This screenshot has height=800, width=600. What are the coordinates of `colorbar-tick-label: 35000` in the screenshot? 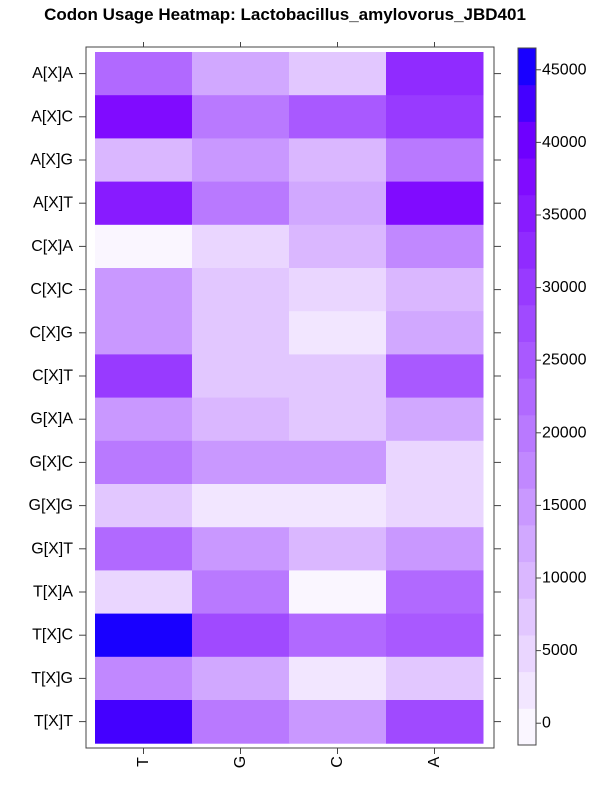 It's located at (564, 214).